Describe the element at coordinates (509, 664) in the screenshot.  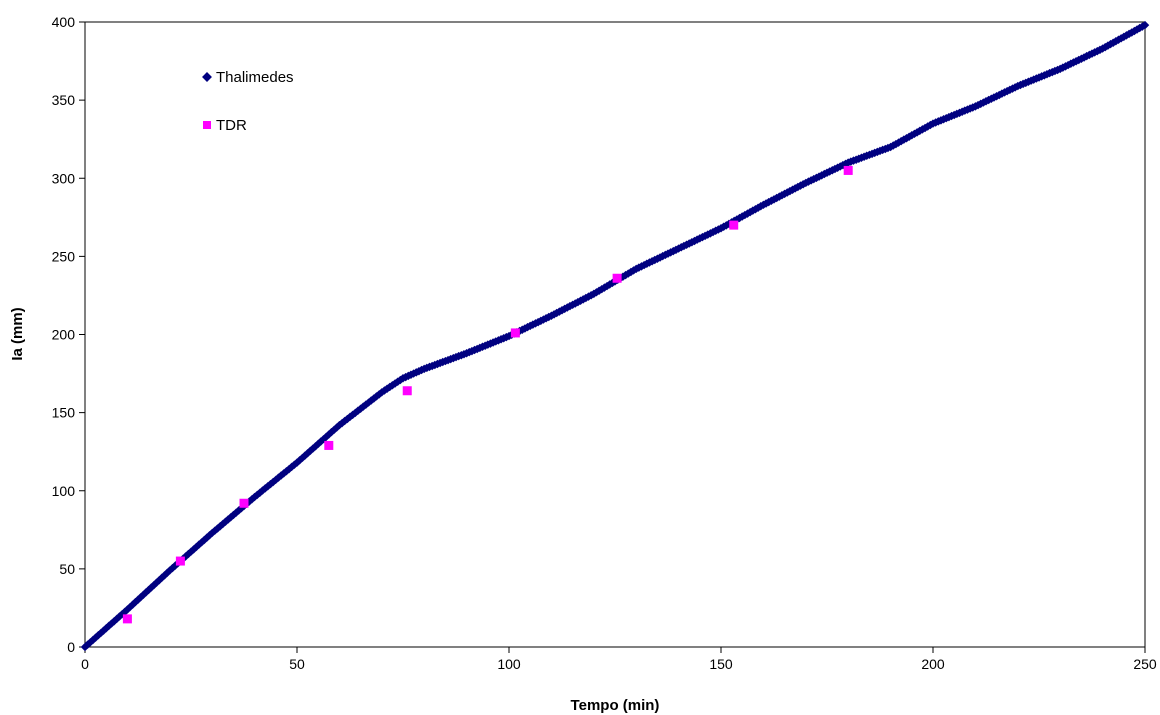
I see `x-tick-label: 100` at that location.